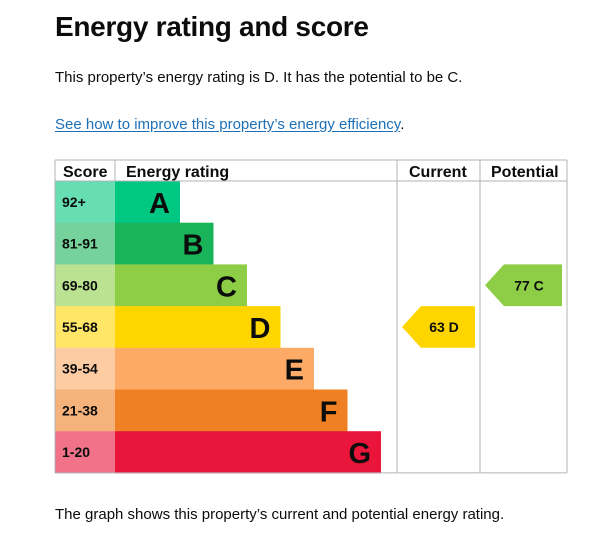  I want to click on potential-rating-arrow, so click(523, 285).